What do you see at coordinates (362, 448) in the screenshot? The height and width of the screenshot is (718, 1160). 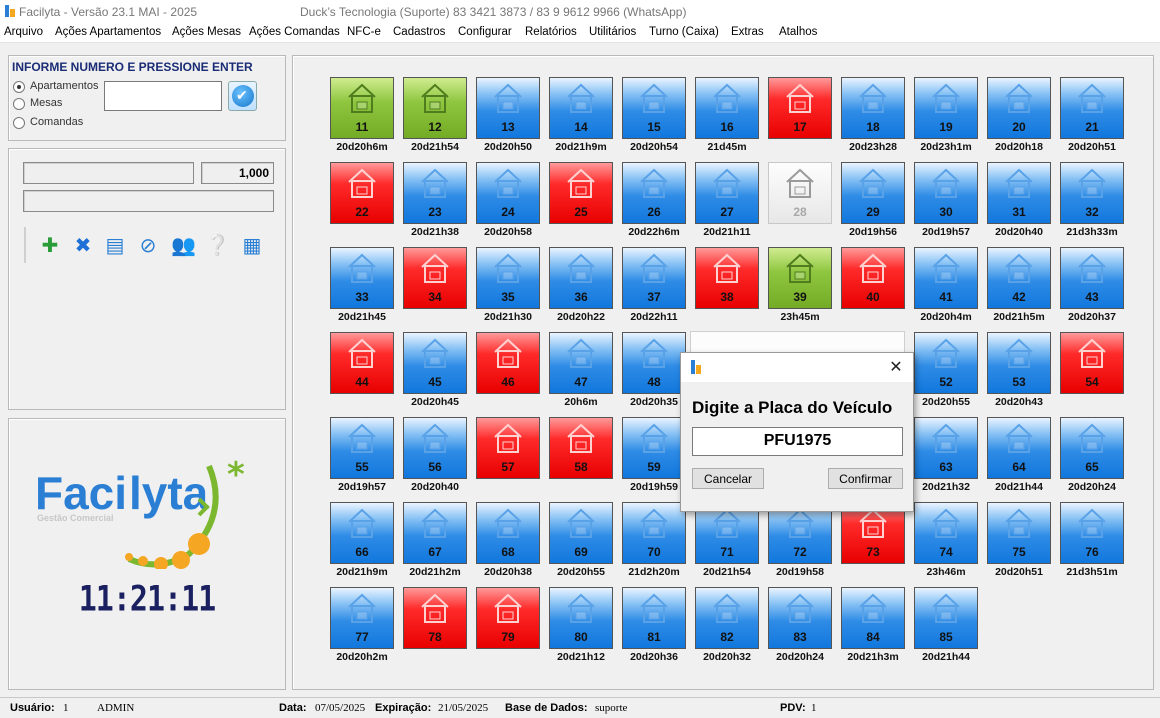 I see `room-button: 55` at bounding box center [362, 448].